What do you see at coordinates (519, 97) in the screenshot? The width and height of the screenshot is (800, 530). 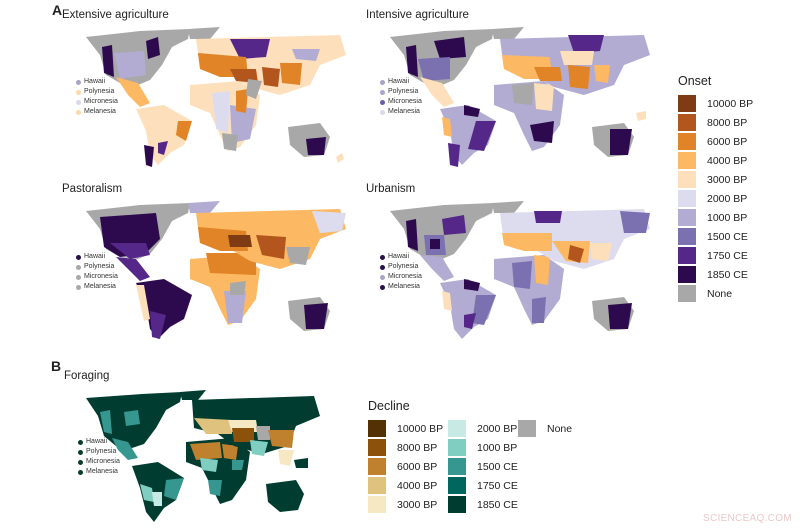 I see `map-intensive-agriculture` at bounding box center [519, 97].